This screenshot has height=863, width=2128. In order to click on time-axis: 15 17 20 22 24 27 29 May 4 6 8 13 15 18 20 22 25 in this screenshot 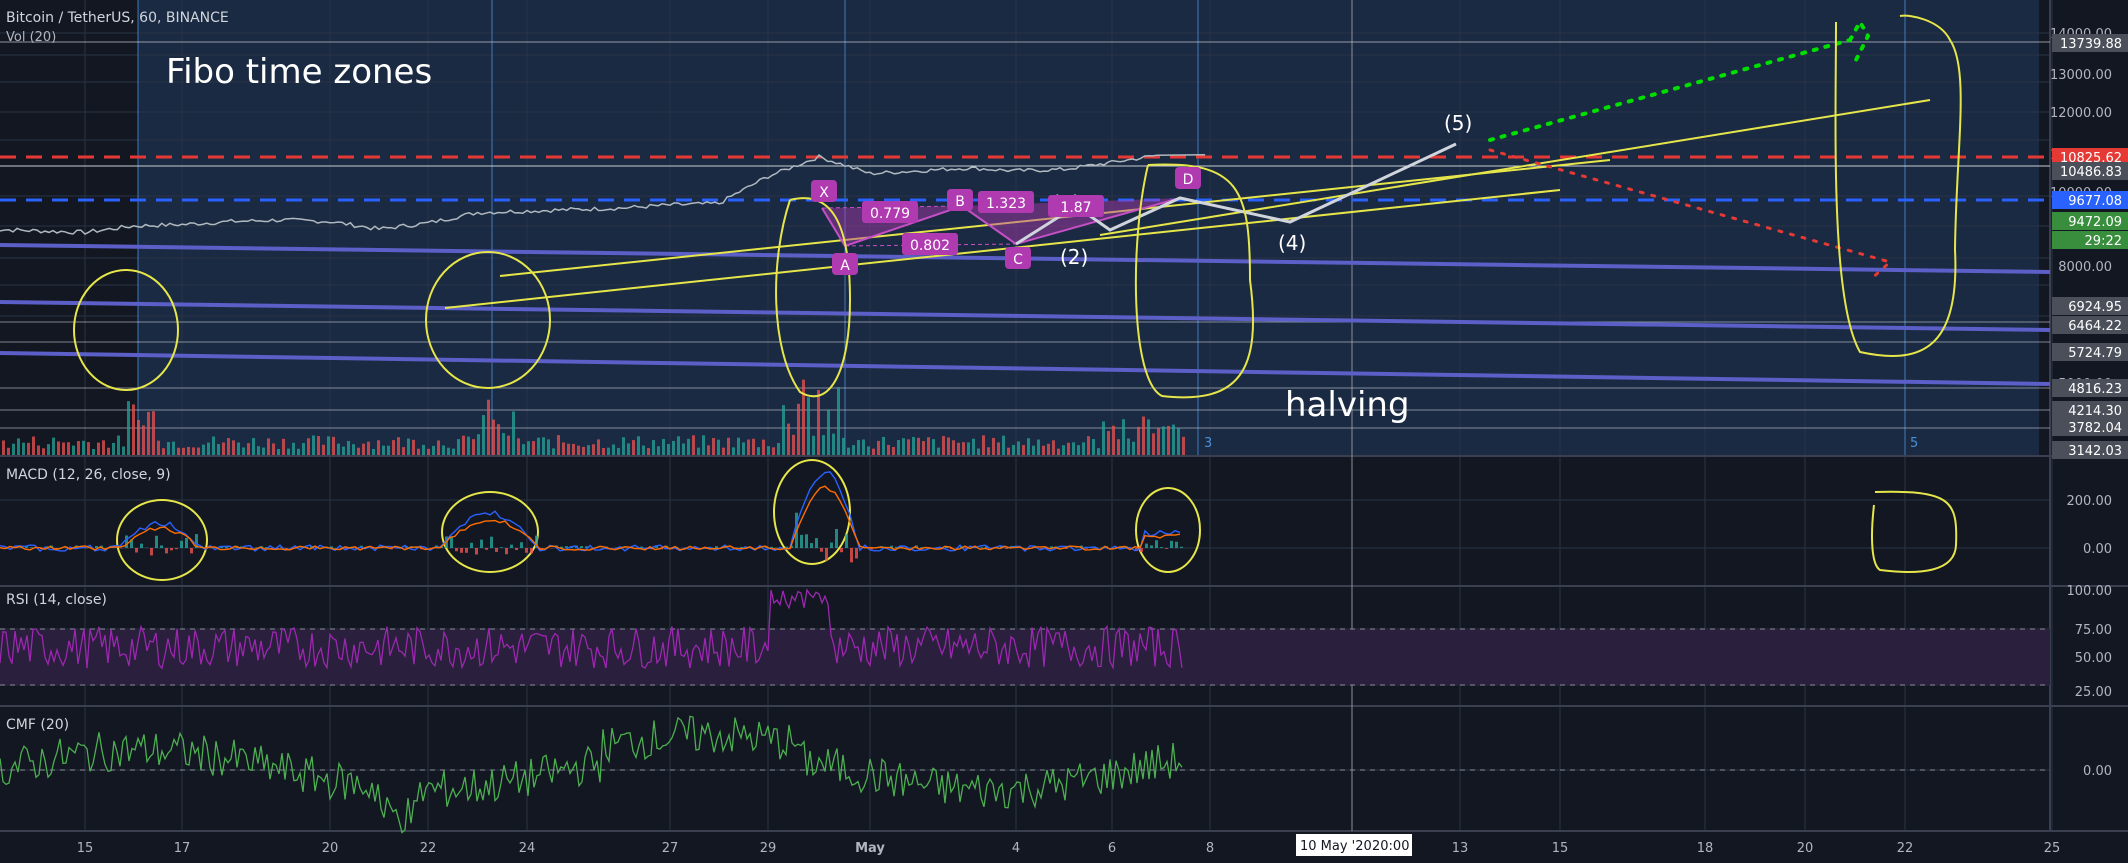, I will do `click(1069, 848)`.